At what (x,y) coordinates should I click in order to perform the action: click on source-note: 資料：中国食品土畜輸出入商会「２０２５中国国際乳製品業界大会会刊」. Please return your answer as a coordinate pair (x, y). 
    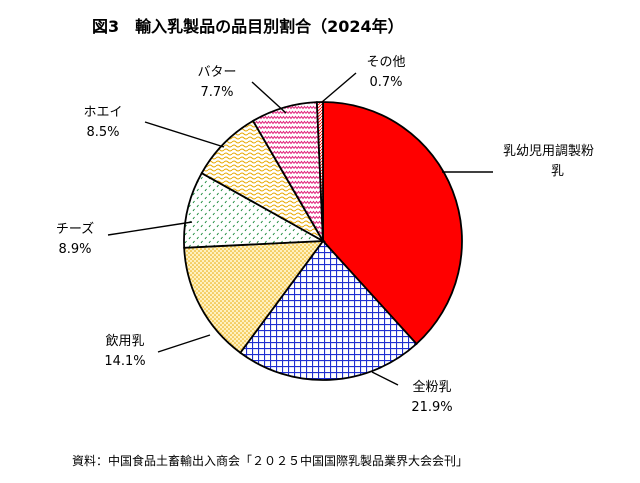
    Looking at the image, I should click on (270, 460).